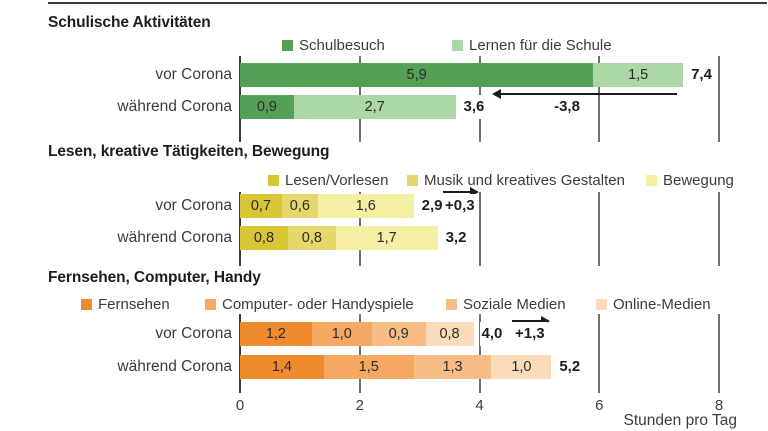  Describe the element at coordinates (318, 304) in the screenshot. I see `legend-label: Computer- oder Handyspiele` at that location.